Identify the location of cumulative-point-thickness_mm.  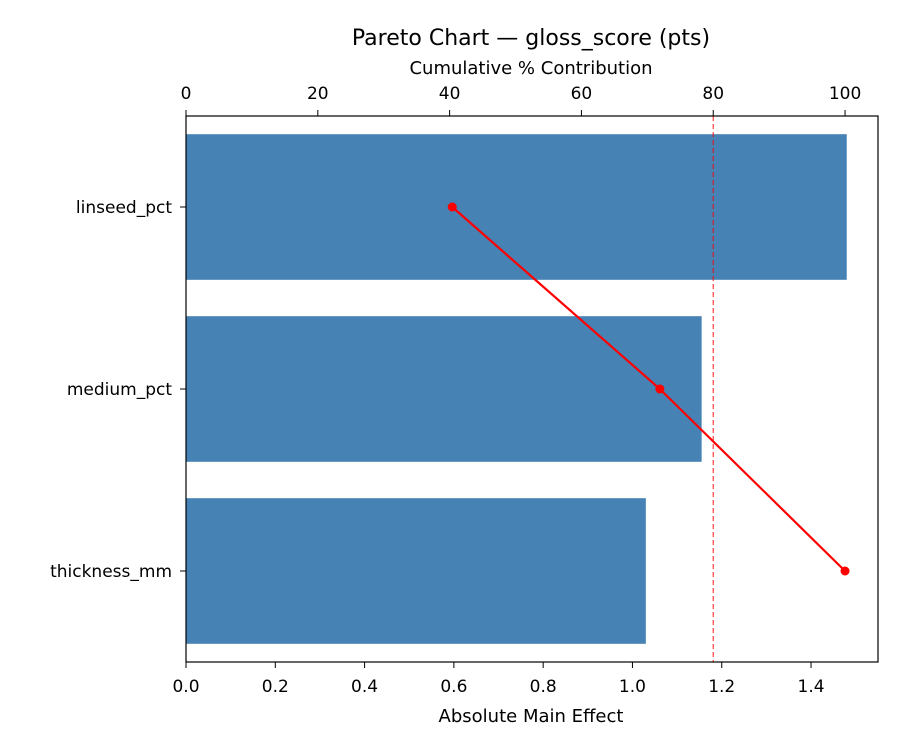
(845, 571).